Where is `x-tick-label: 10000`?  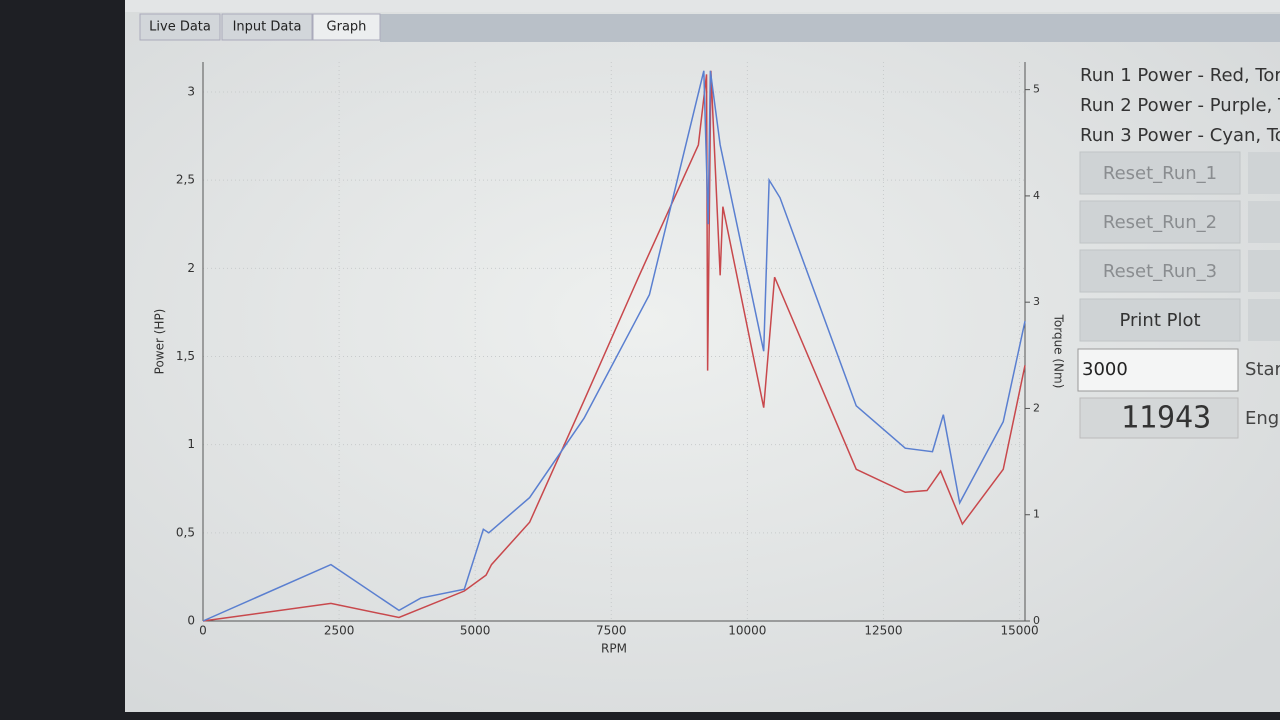
x-tick-label: 10000 is located at coordinates (747, 631).